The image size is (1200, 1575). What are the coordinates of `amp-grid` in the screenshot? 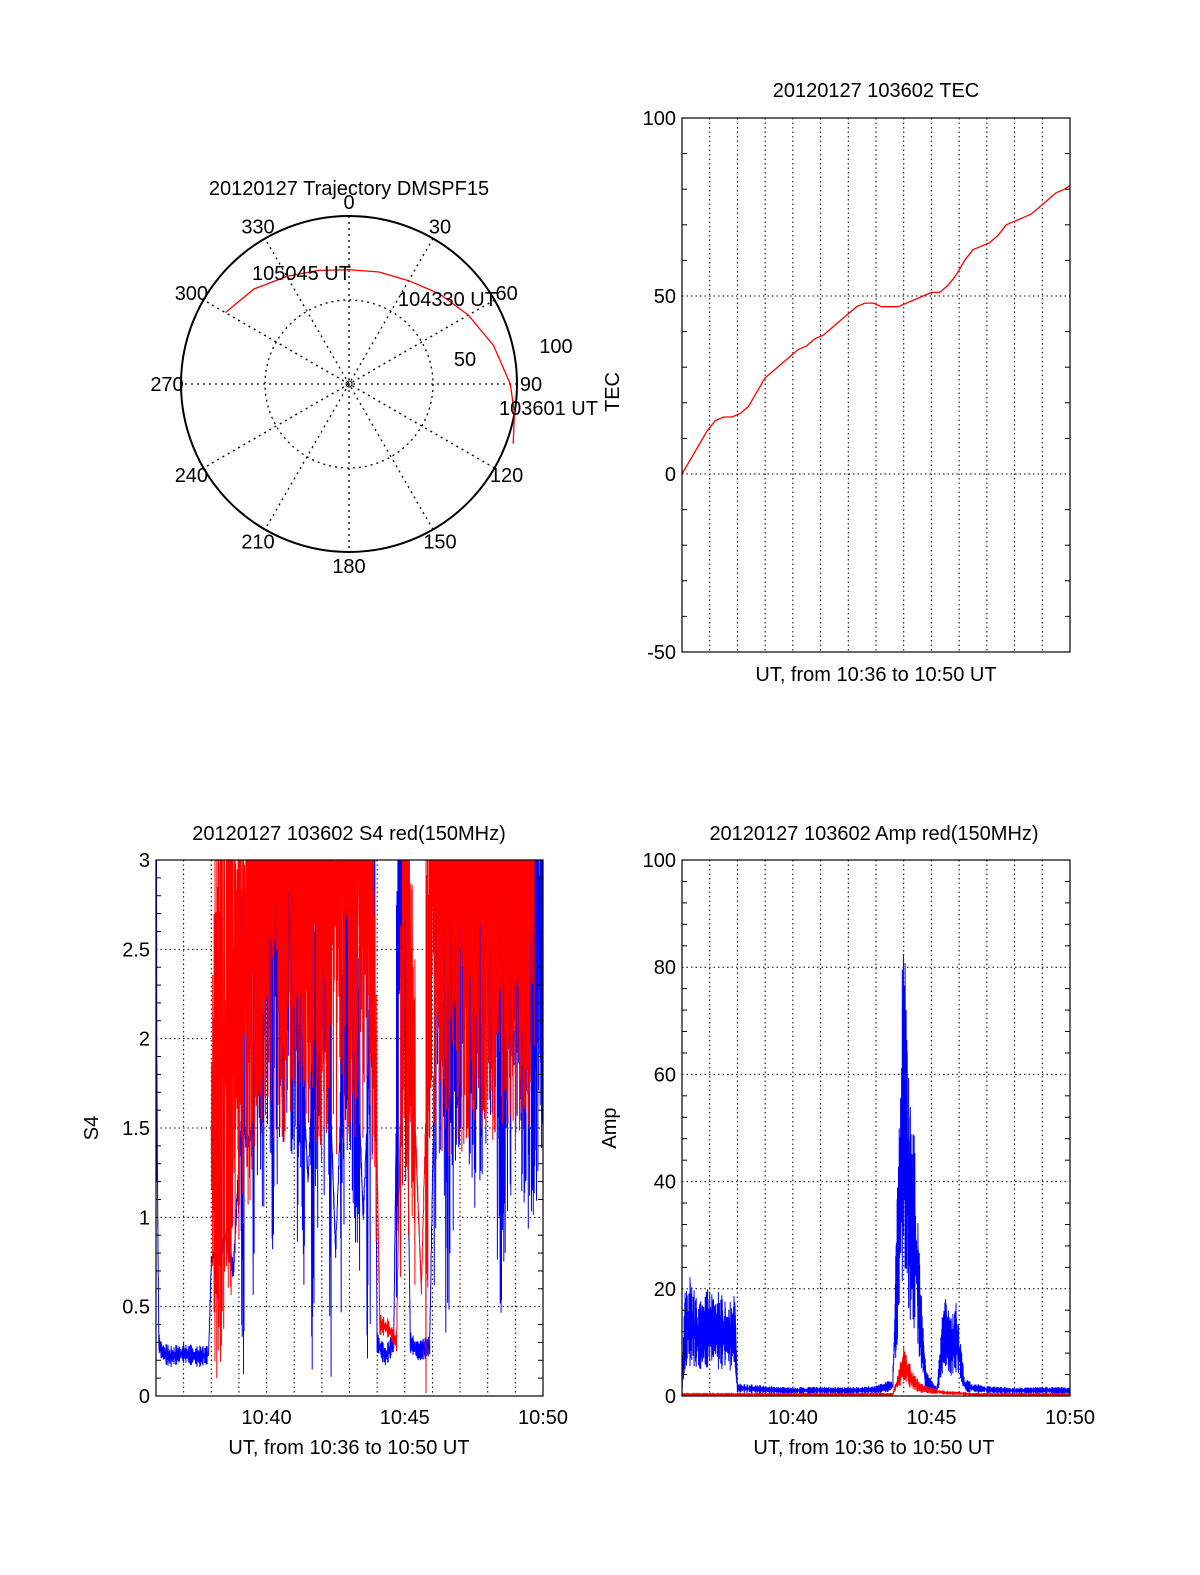 It's located at (876, 1128).